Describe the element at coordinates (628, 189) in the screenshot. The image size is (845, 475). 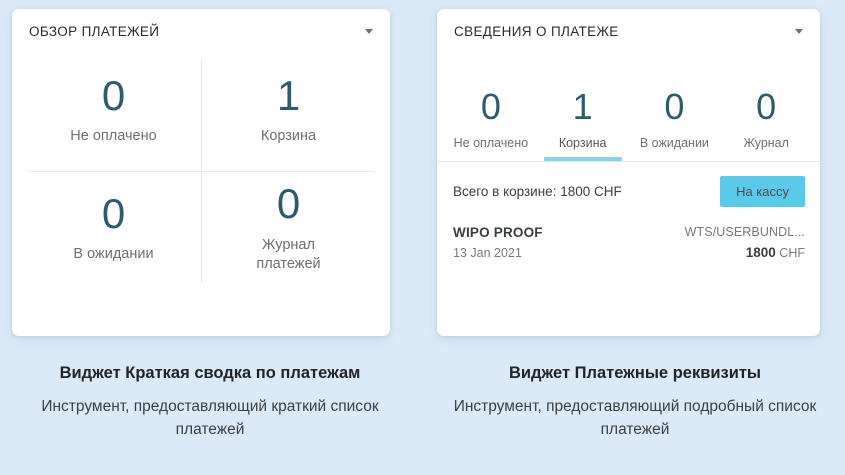
I see `cart-summary-row: Всего в корзине: 1800 CHF На кассу` at that location.